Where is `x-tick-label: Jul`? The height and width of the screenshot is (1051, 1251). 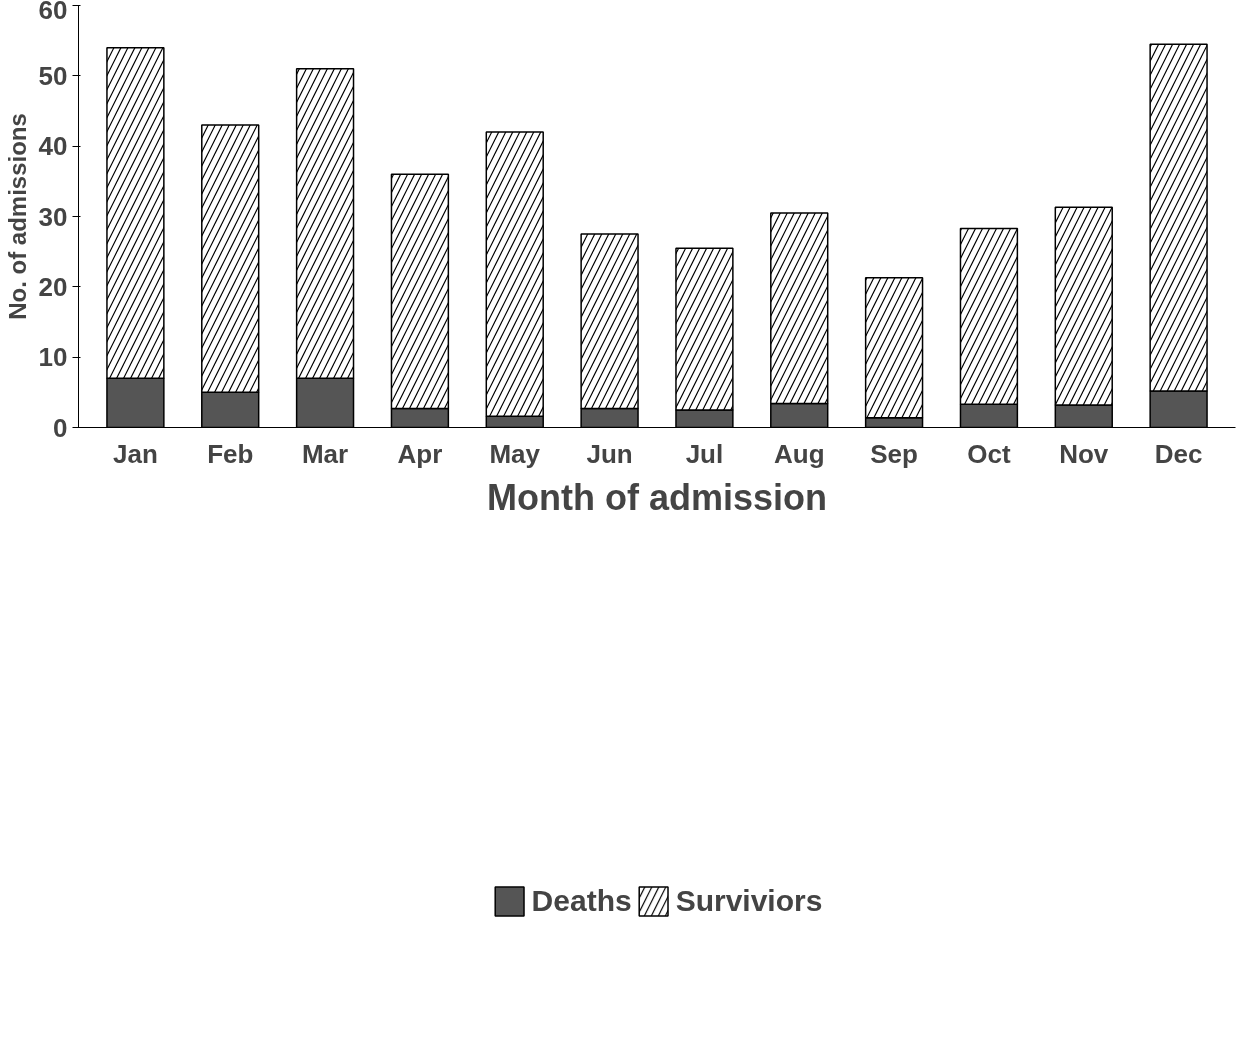 x-tick-label: Jul is located at coordinates (704, 453).